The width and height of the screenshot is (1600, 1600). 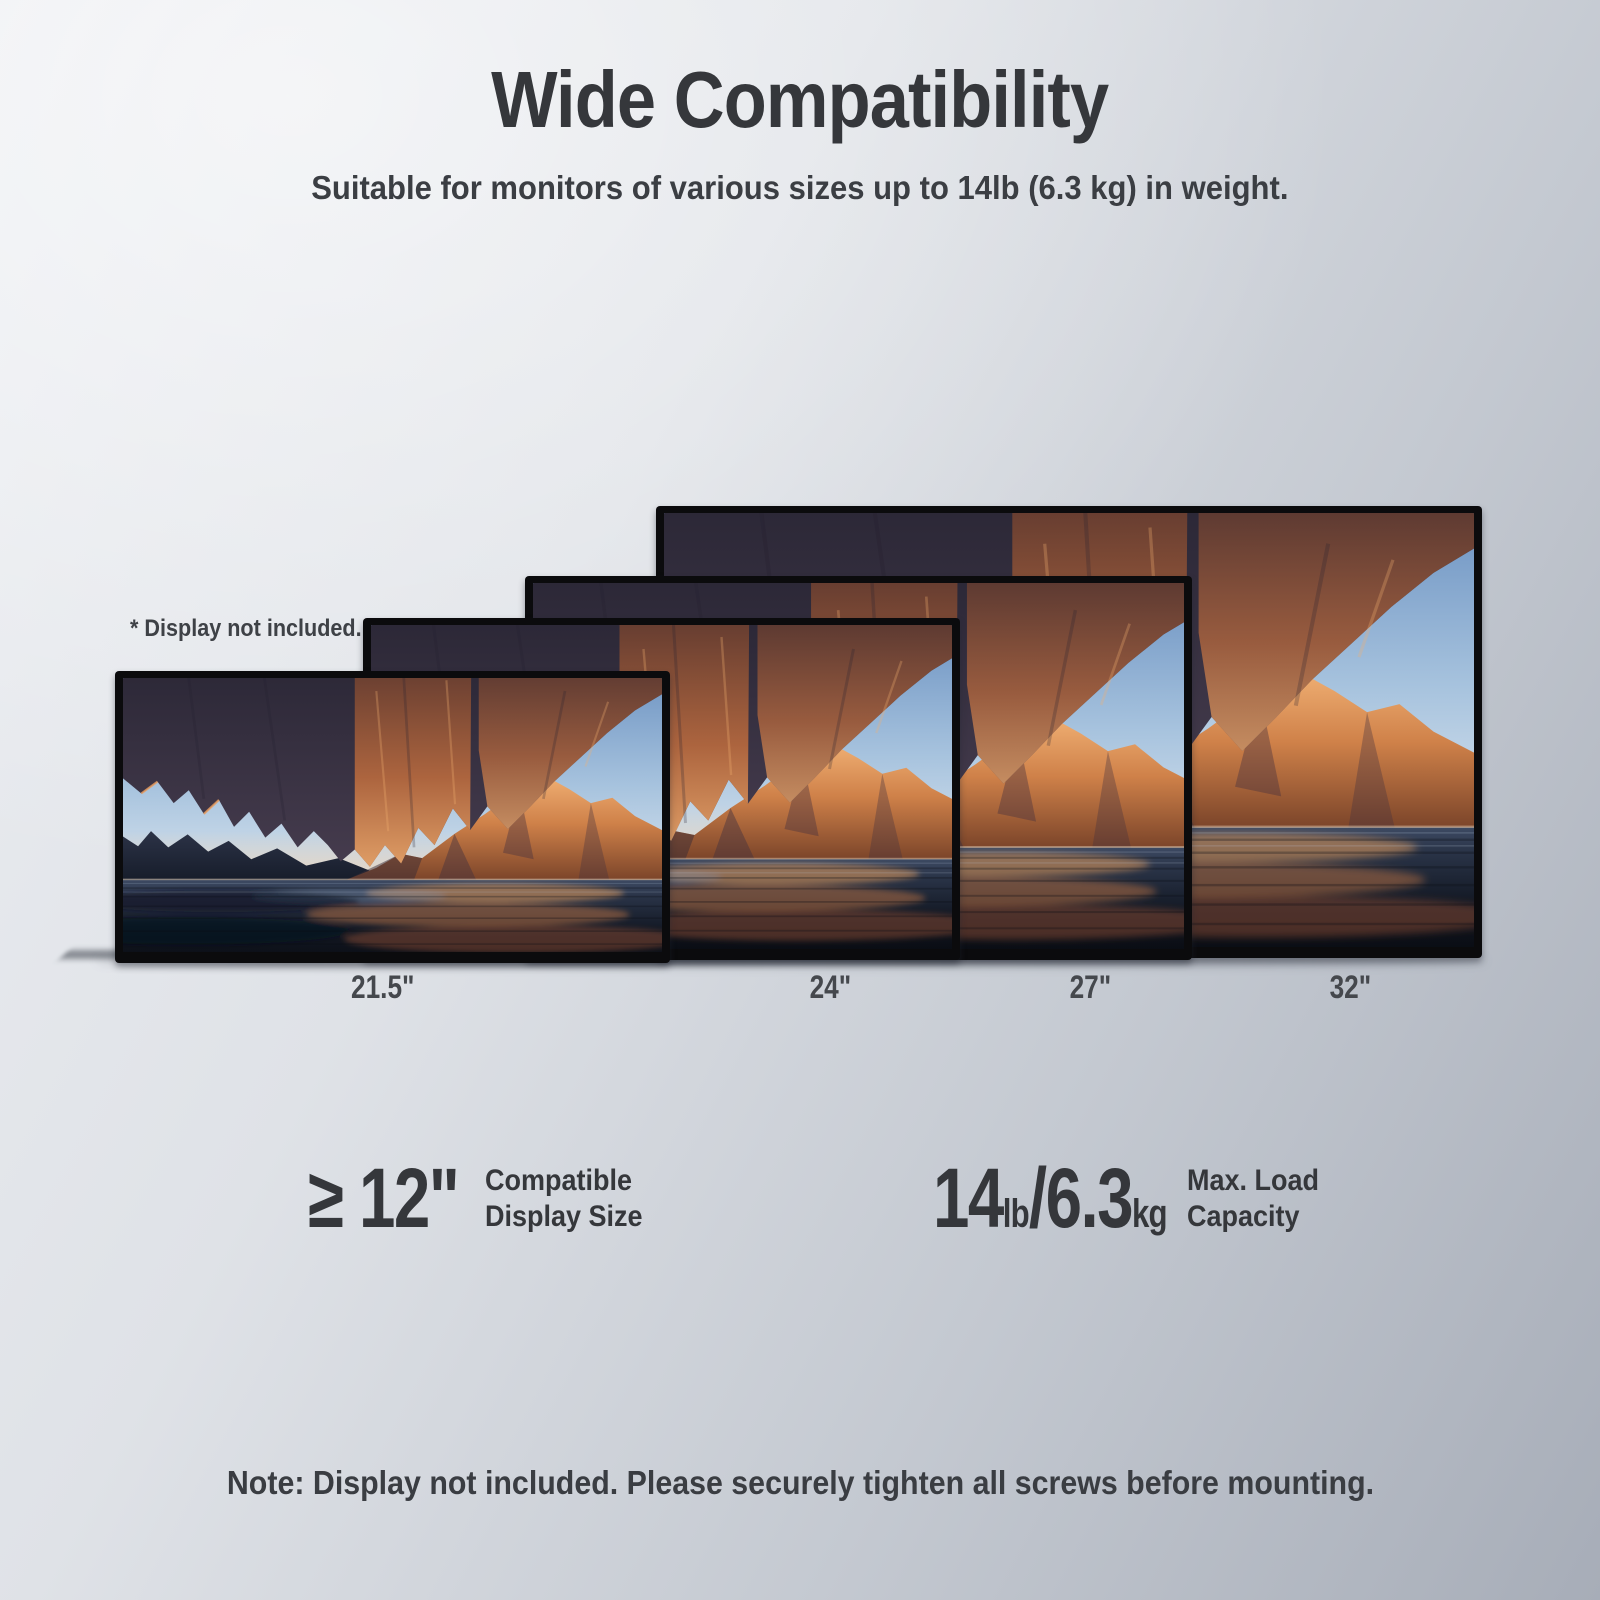 I want to click on spec-load-capacity: 14lb/6.3kg Max. Load Capacity, so click(x=1133, y=1198).